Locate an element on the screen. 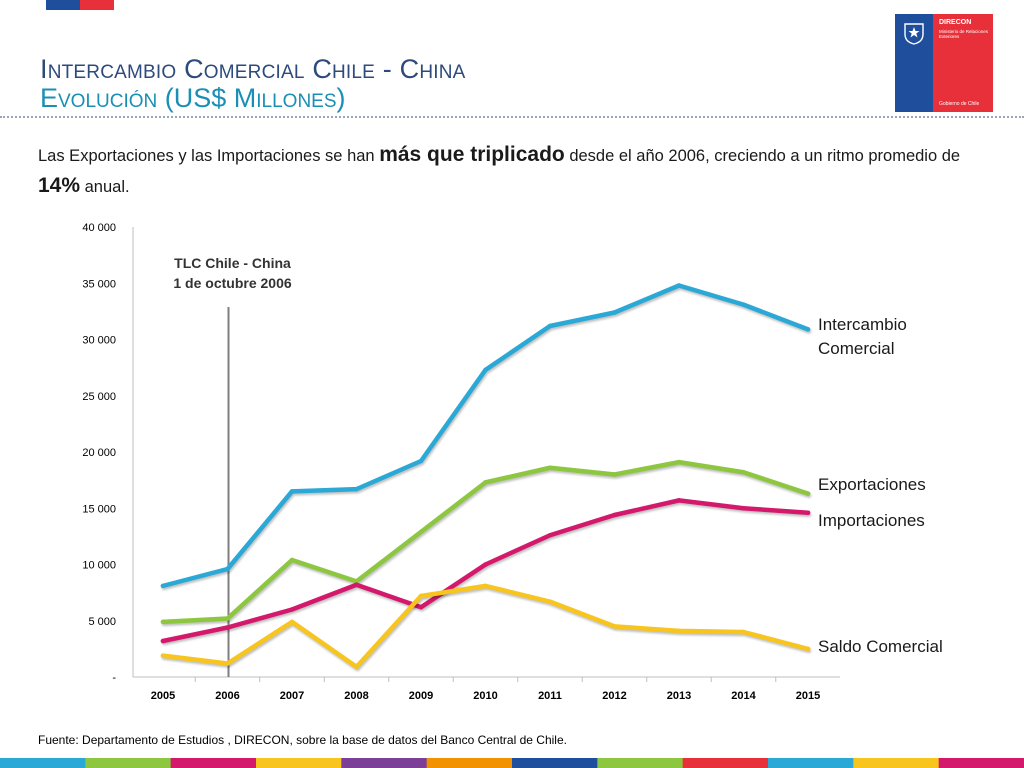 The height and width of the screenshot is (768, 1024). x-tick-label: 2014 is located at coordinates (743, 696).